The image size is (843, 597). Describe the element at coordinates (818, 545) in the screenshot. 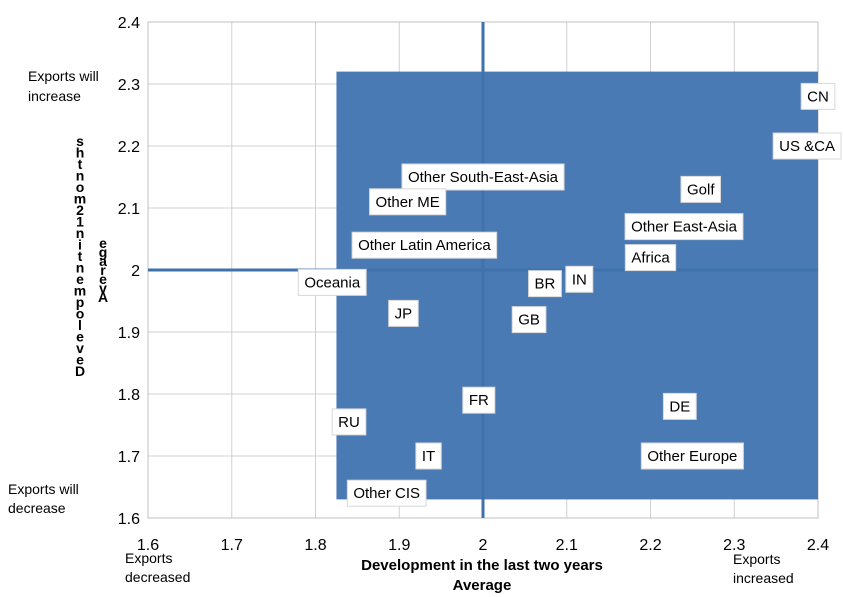

I see `x-tick-label-8: 2.4` at that location.